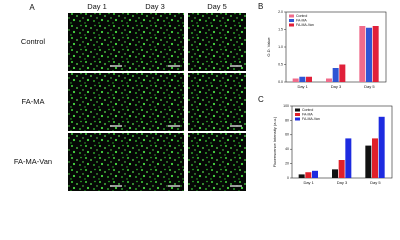  Describe the element at coordinates (33, 161) in the screenshot. I see `row-label: FA-MA-Van` at that location.